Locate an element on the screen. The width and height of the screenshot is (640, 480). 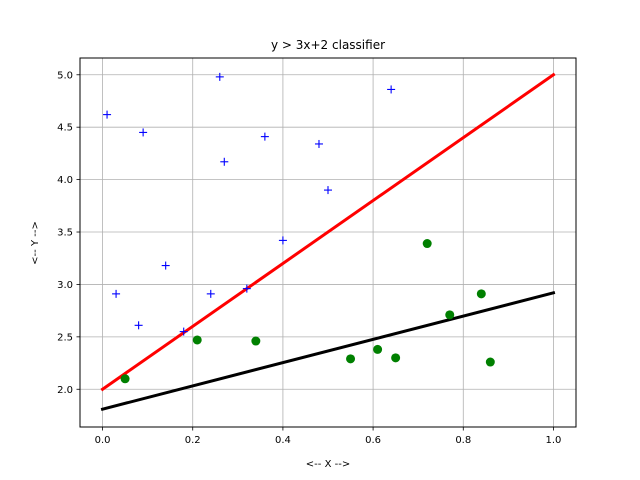
x-tick-label: 1.0 is located at coordinates (554, 440).